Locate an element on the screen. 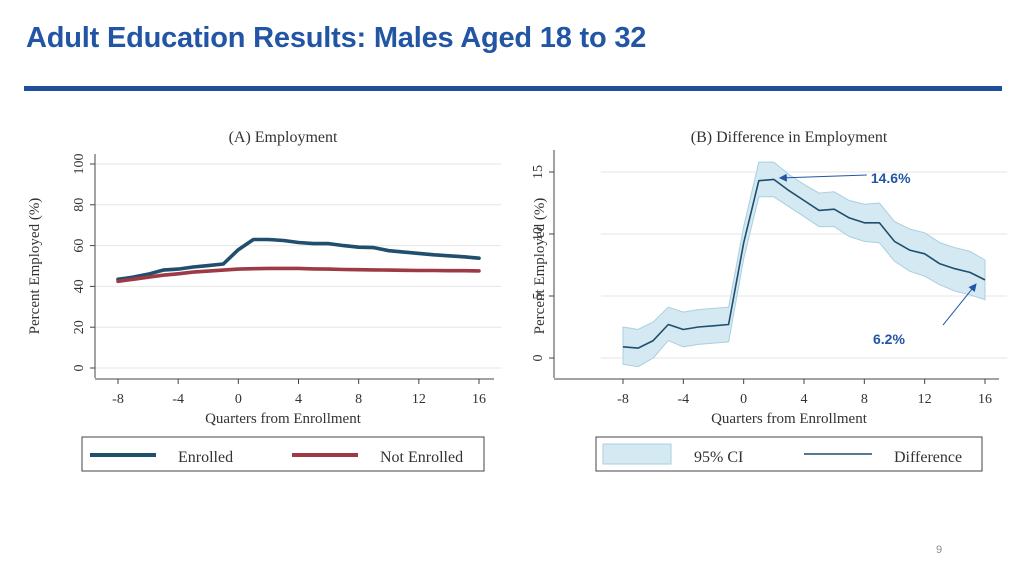 This screenshot has height=576, width=1024. chart-b-ytick-label: 15 is located at coordinates (538, 172).